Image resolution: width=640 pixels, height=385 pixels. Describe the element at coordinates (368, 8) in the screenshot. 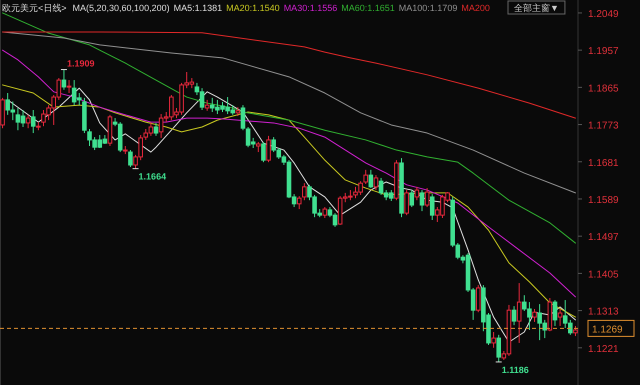

I see `text: MA60:1.1651` at that location.